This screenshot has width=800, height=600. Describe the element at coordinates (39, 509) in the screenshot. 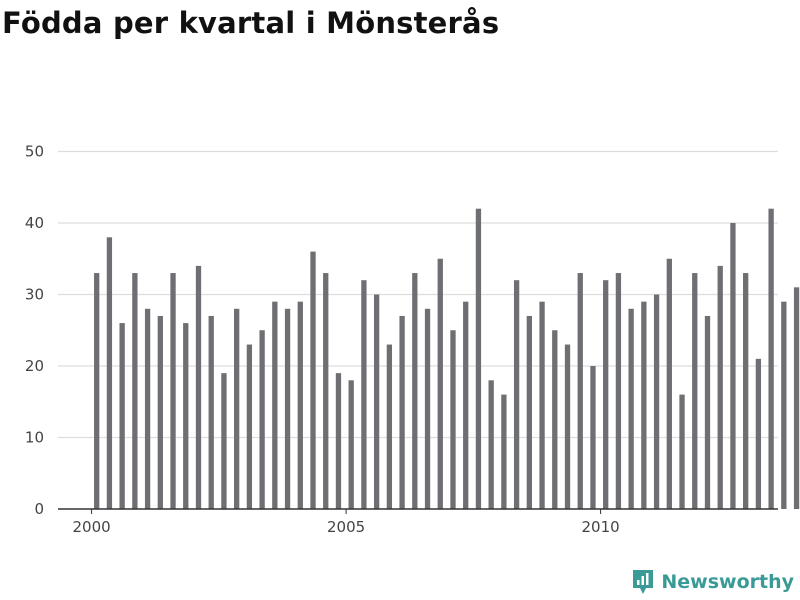

I see `y-tick-label: 0` at that location.